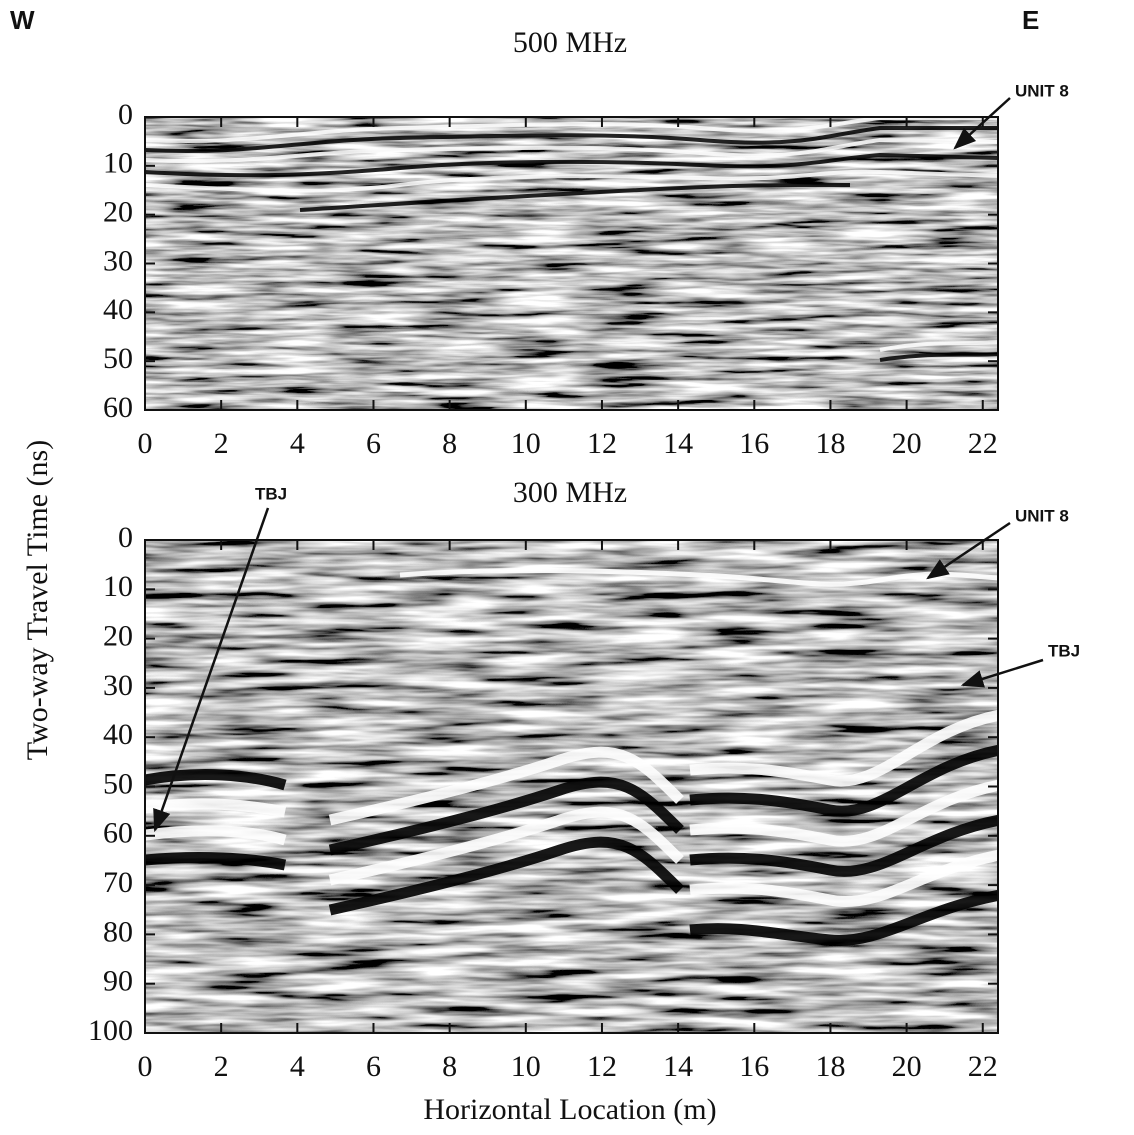 The width and height of the screenshot is (1134, 1135). I want to click on panel-title: 300 MHz, so click(570, 492).